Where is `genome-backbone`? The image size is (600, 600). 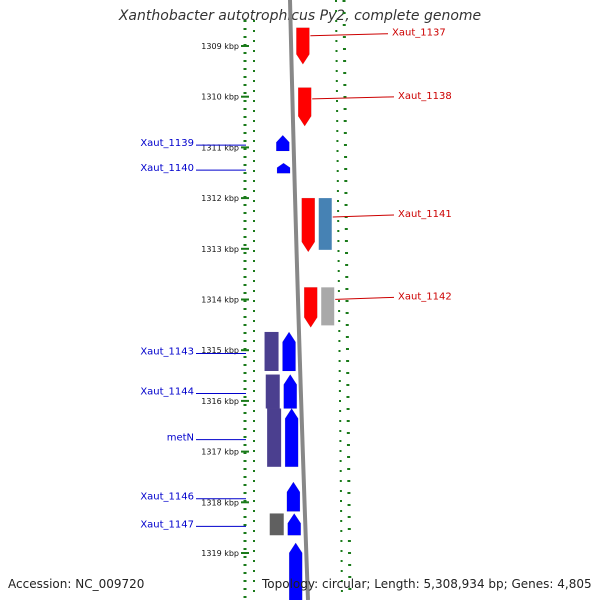 genome-backbone is located at coordinates (299, 300).